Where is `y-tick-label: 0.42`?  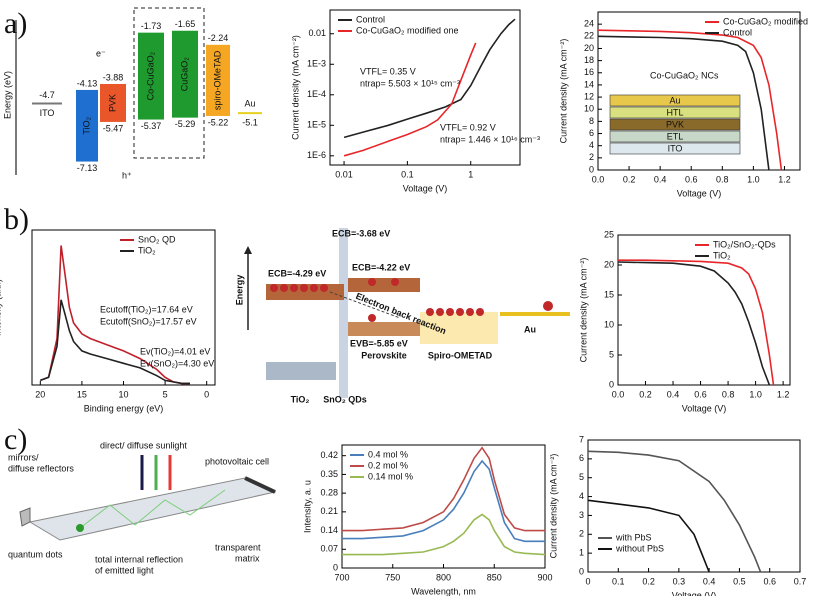 y-tick-label: 0.42 is located at coordinates (329, 455).